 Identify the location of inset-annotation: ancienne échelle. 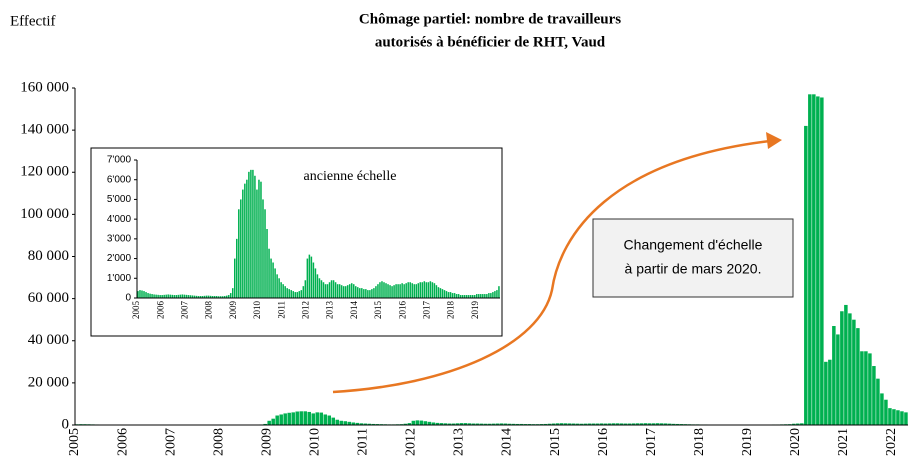
(350, 176).